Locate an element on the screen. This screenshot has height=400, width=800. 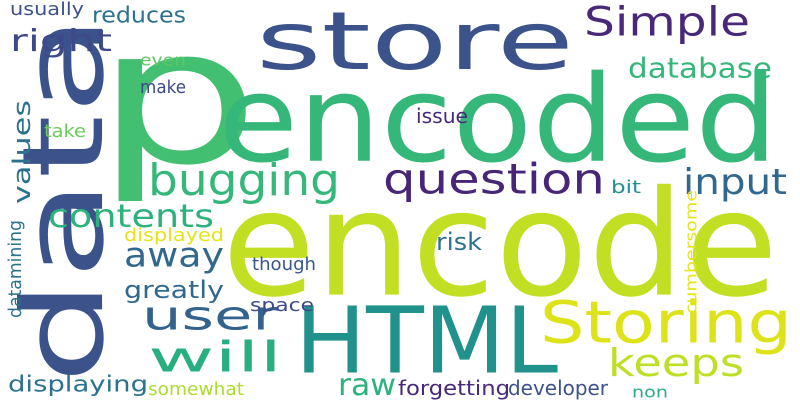
word-non: non is located at coordinates (650, 391).